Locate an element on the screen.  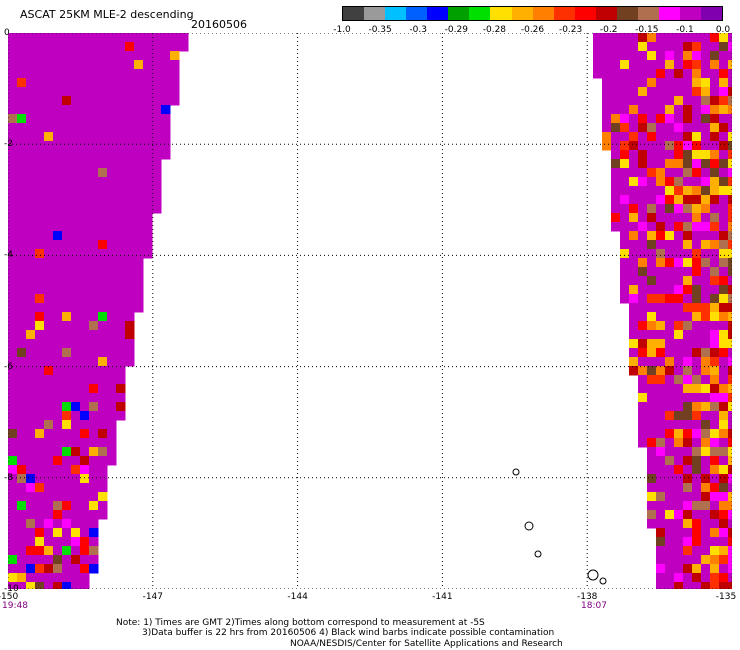
colorbar-tick-label: -0.15 is located at coordinates (647, 30).